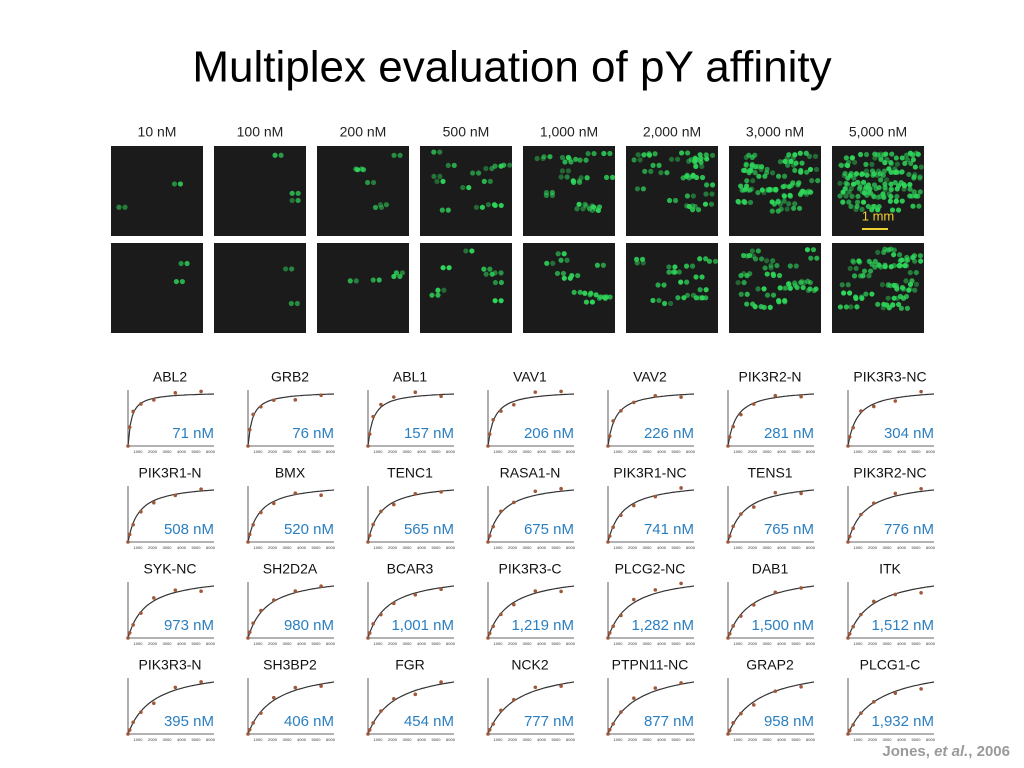 The image size is (1024, 768). What do you see at coordinates (662, 625) in the screenshot?
I see `kd-label: 1,282 nM` at bounding box center [662, 625].